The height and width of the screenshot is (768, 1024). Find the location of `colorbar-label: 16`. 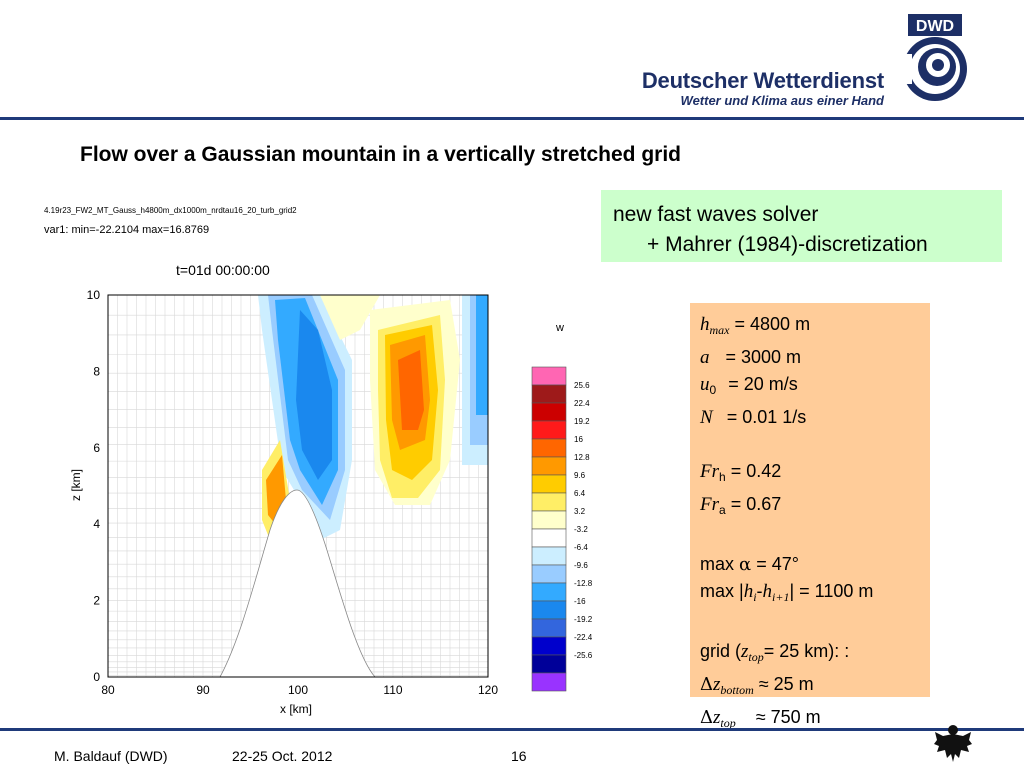

colorbar-label: 16 is located at coordinates (578, 439).